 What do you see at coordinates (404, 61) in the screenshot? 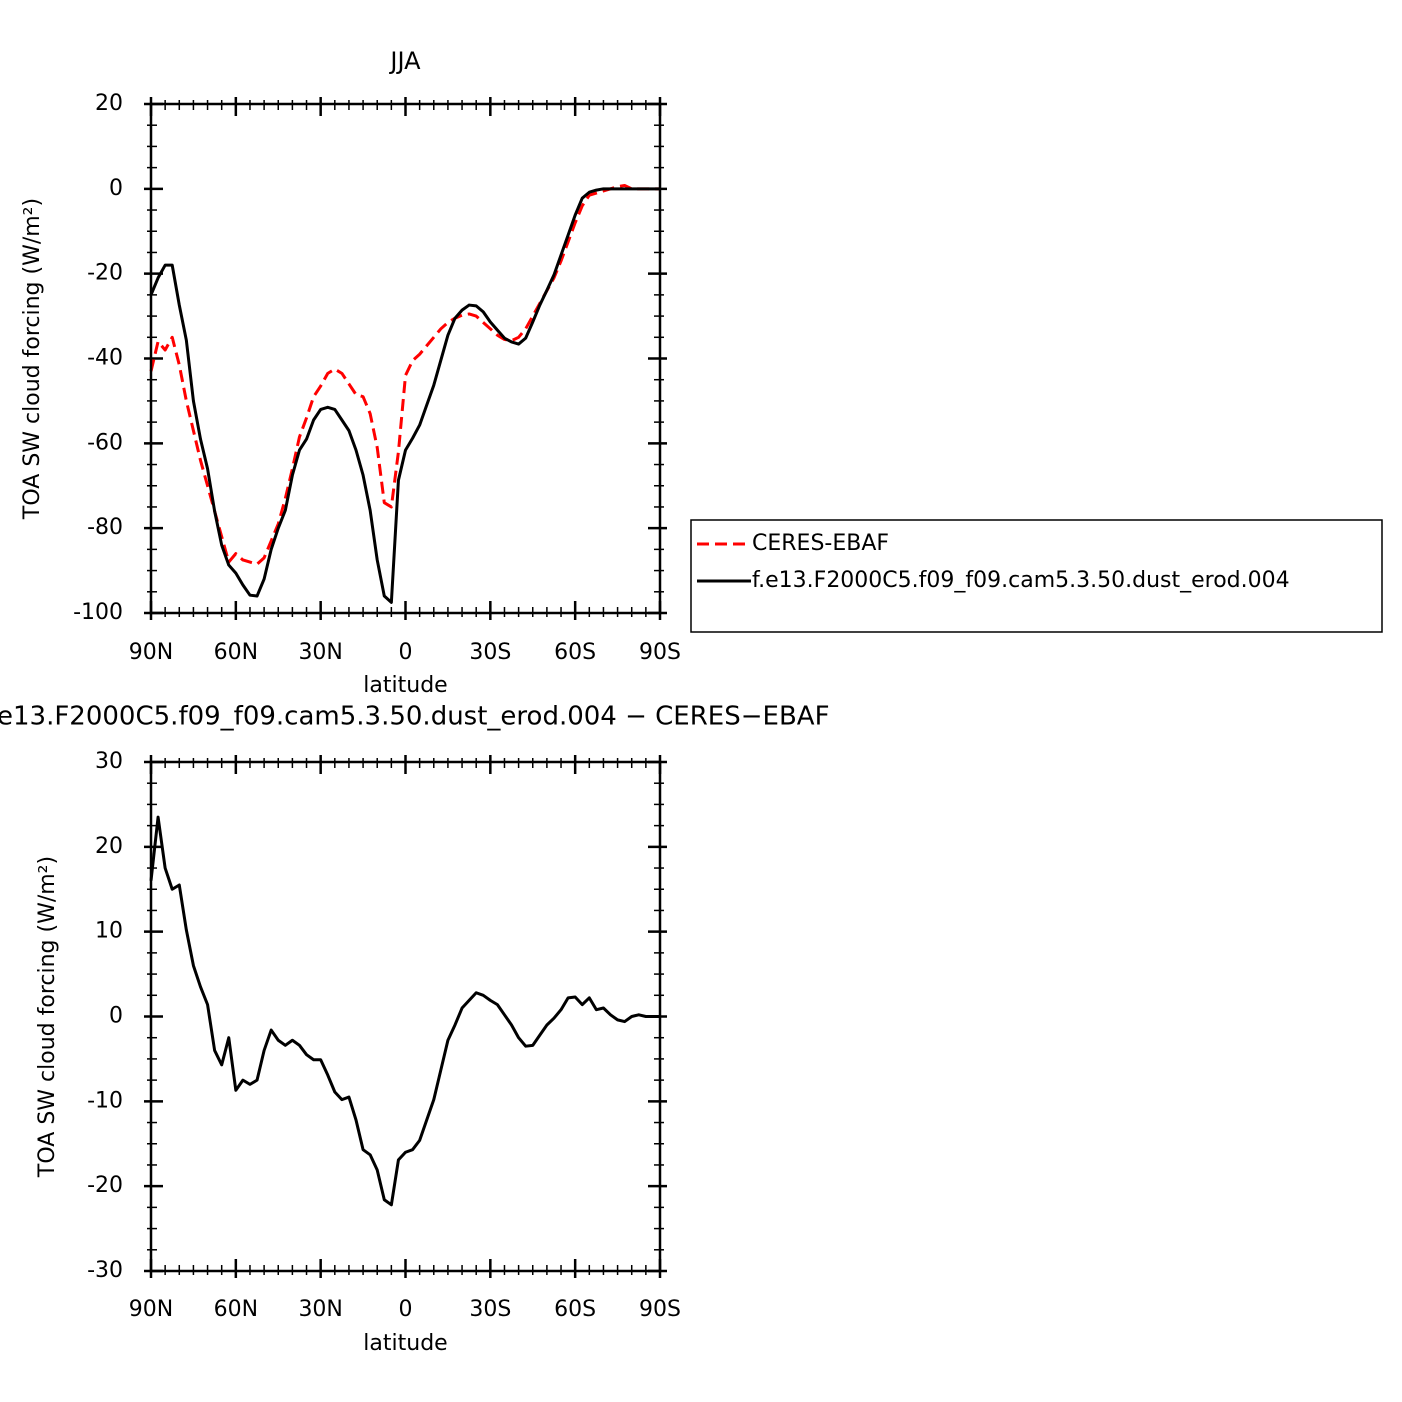
I see `chart-title: JJA` at bounding box center [404, 61].